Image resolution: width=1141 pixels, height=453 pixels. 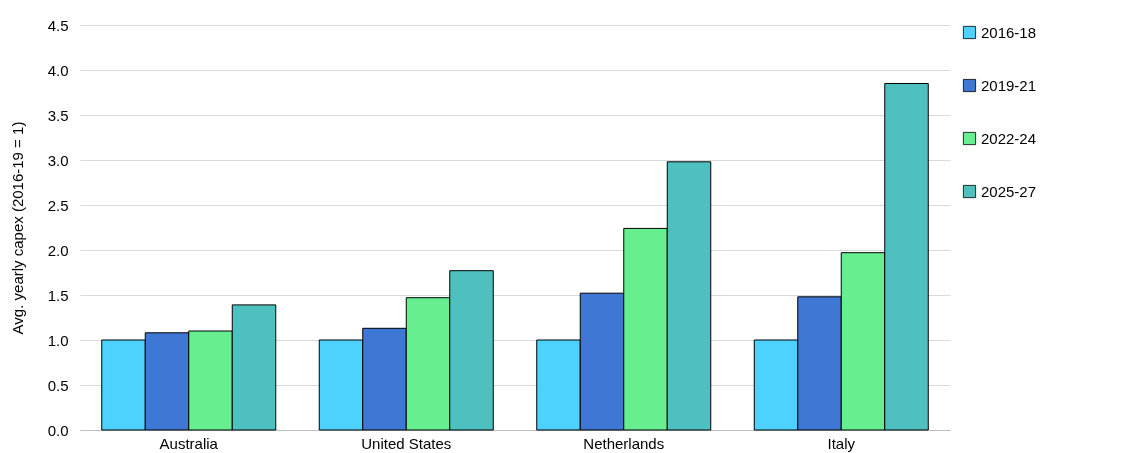 I want to click on y-tick-label: 3.0, so click(x=58, y=160).